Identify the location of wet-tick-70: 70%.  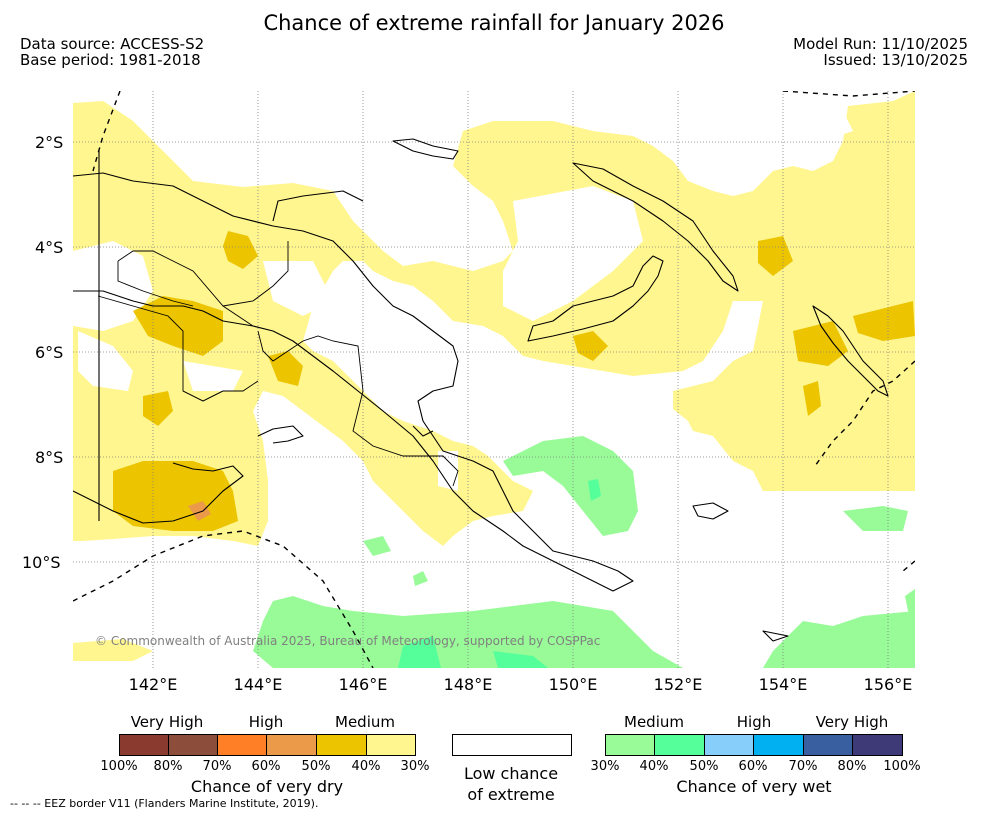
(803, 766).